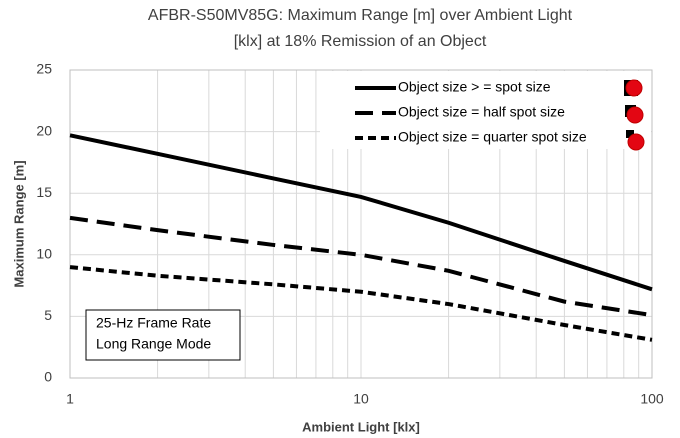 The width and height of the screenshot is (680, 438). Describe the element at coordinates (153, 344) in the screenshot. I see `annotation: Long Range Mode` at that location.